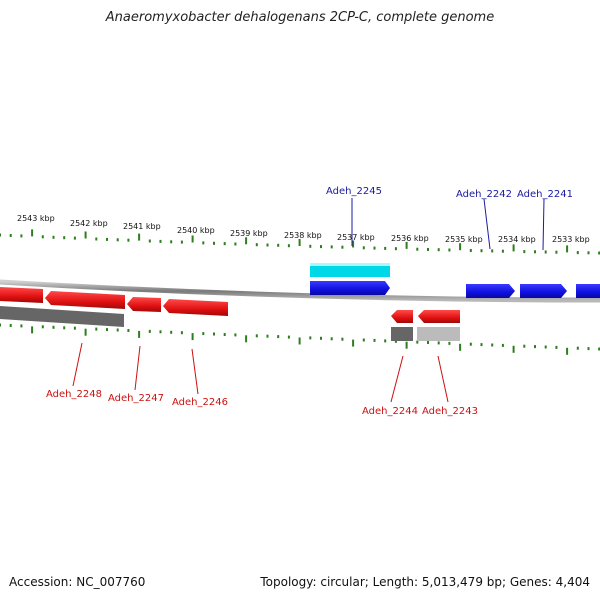 Image resolution: width=600 pixels, height=600 pixels. I want to click on gene-label-adeh-2247: Adeh_2247, so click(136, 398).